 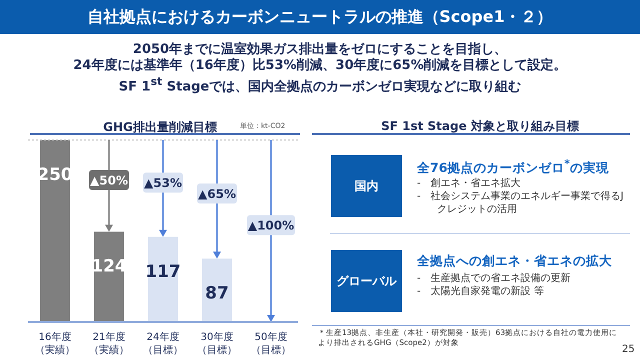 I want to click on x-tick-label: 50年度（目標）, so click(x=271, y=343).